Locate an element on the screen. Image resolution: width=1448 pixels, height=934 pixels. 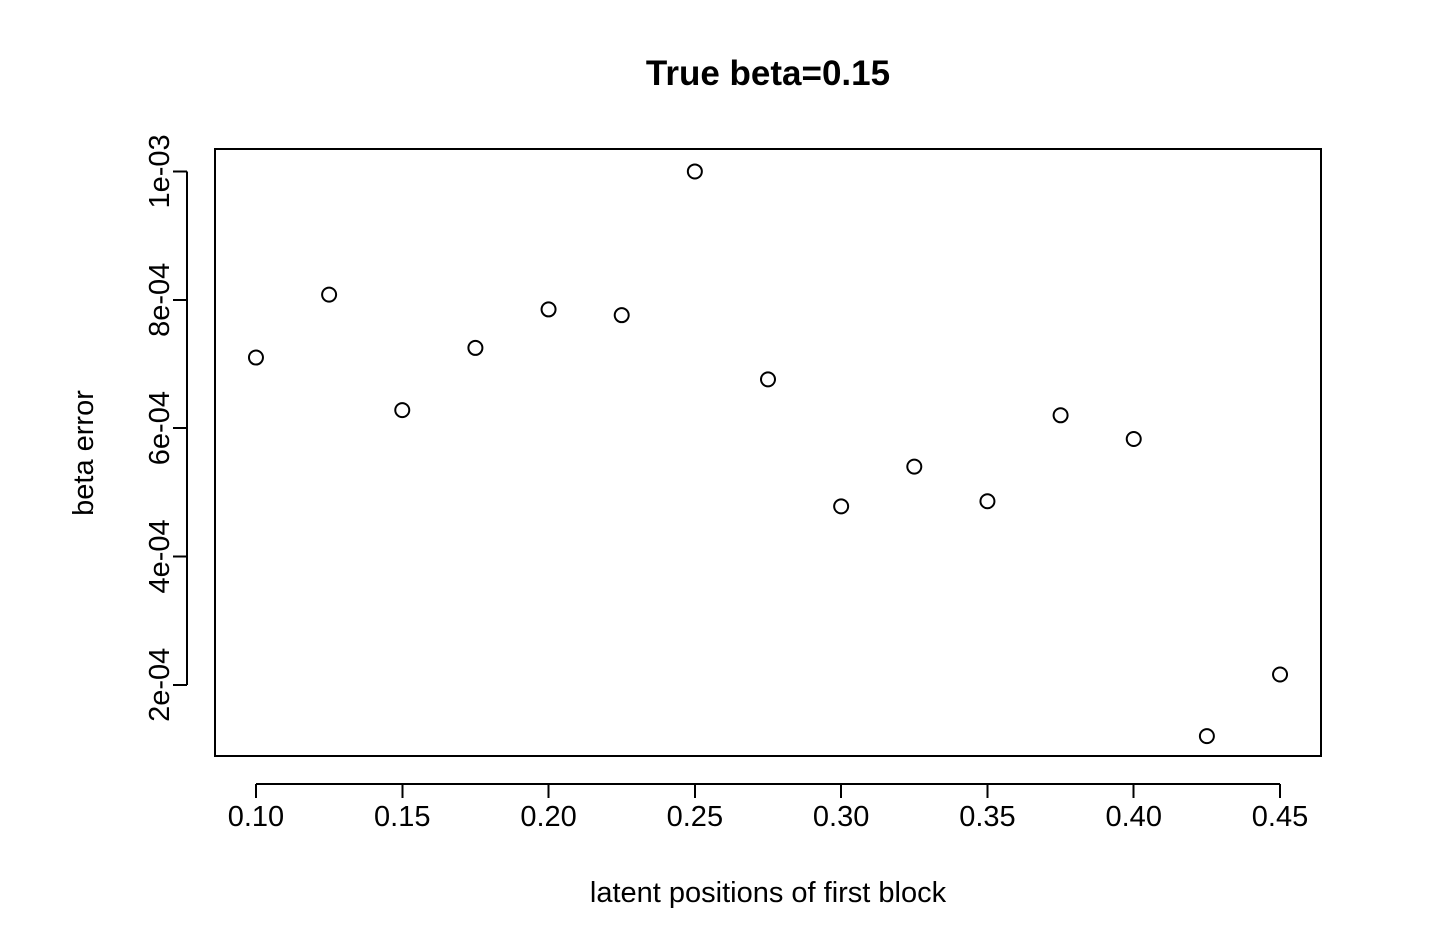
y-tick-label: 2e-04 is located at coordinates (160, 685).